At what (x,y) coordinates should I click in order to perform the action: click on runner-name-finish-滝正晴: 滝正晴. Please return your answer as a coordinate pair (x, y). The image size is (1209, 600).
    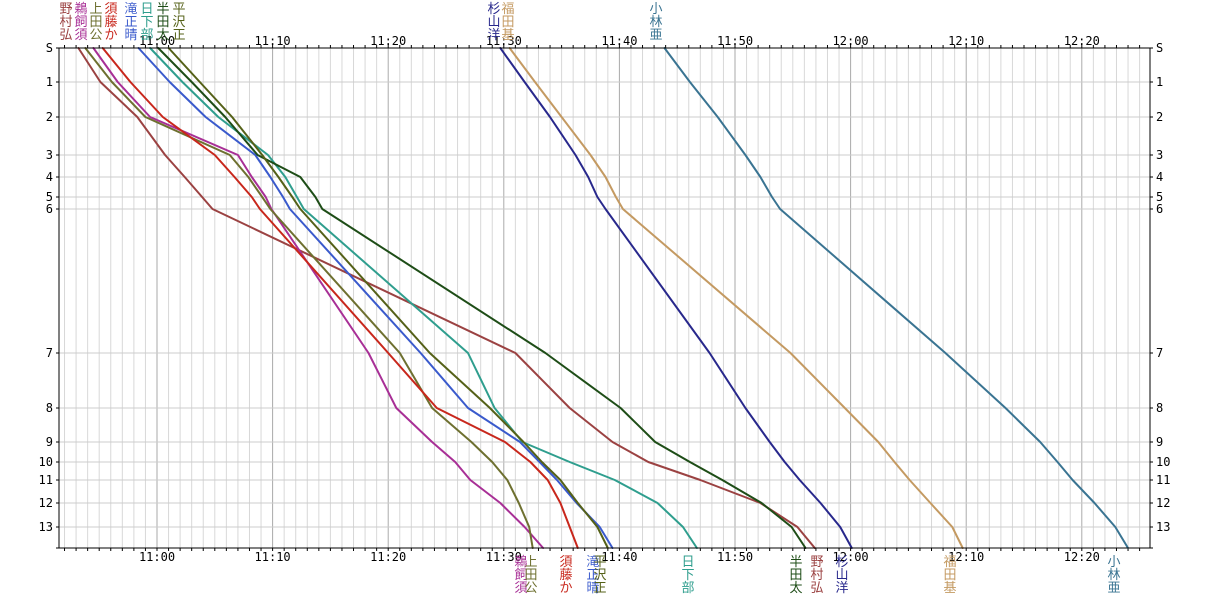
    Looking at the image, I should click on (592, 574).